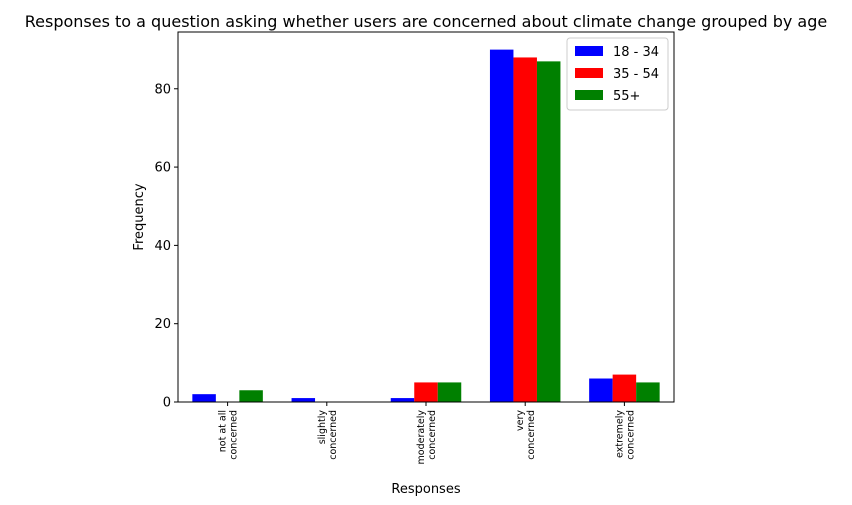 The height and width of the screenshot is (505, 852). I want to click on y-tick-label-60: 60, so click(162, 168).